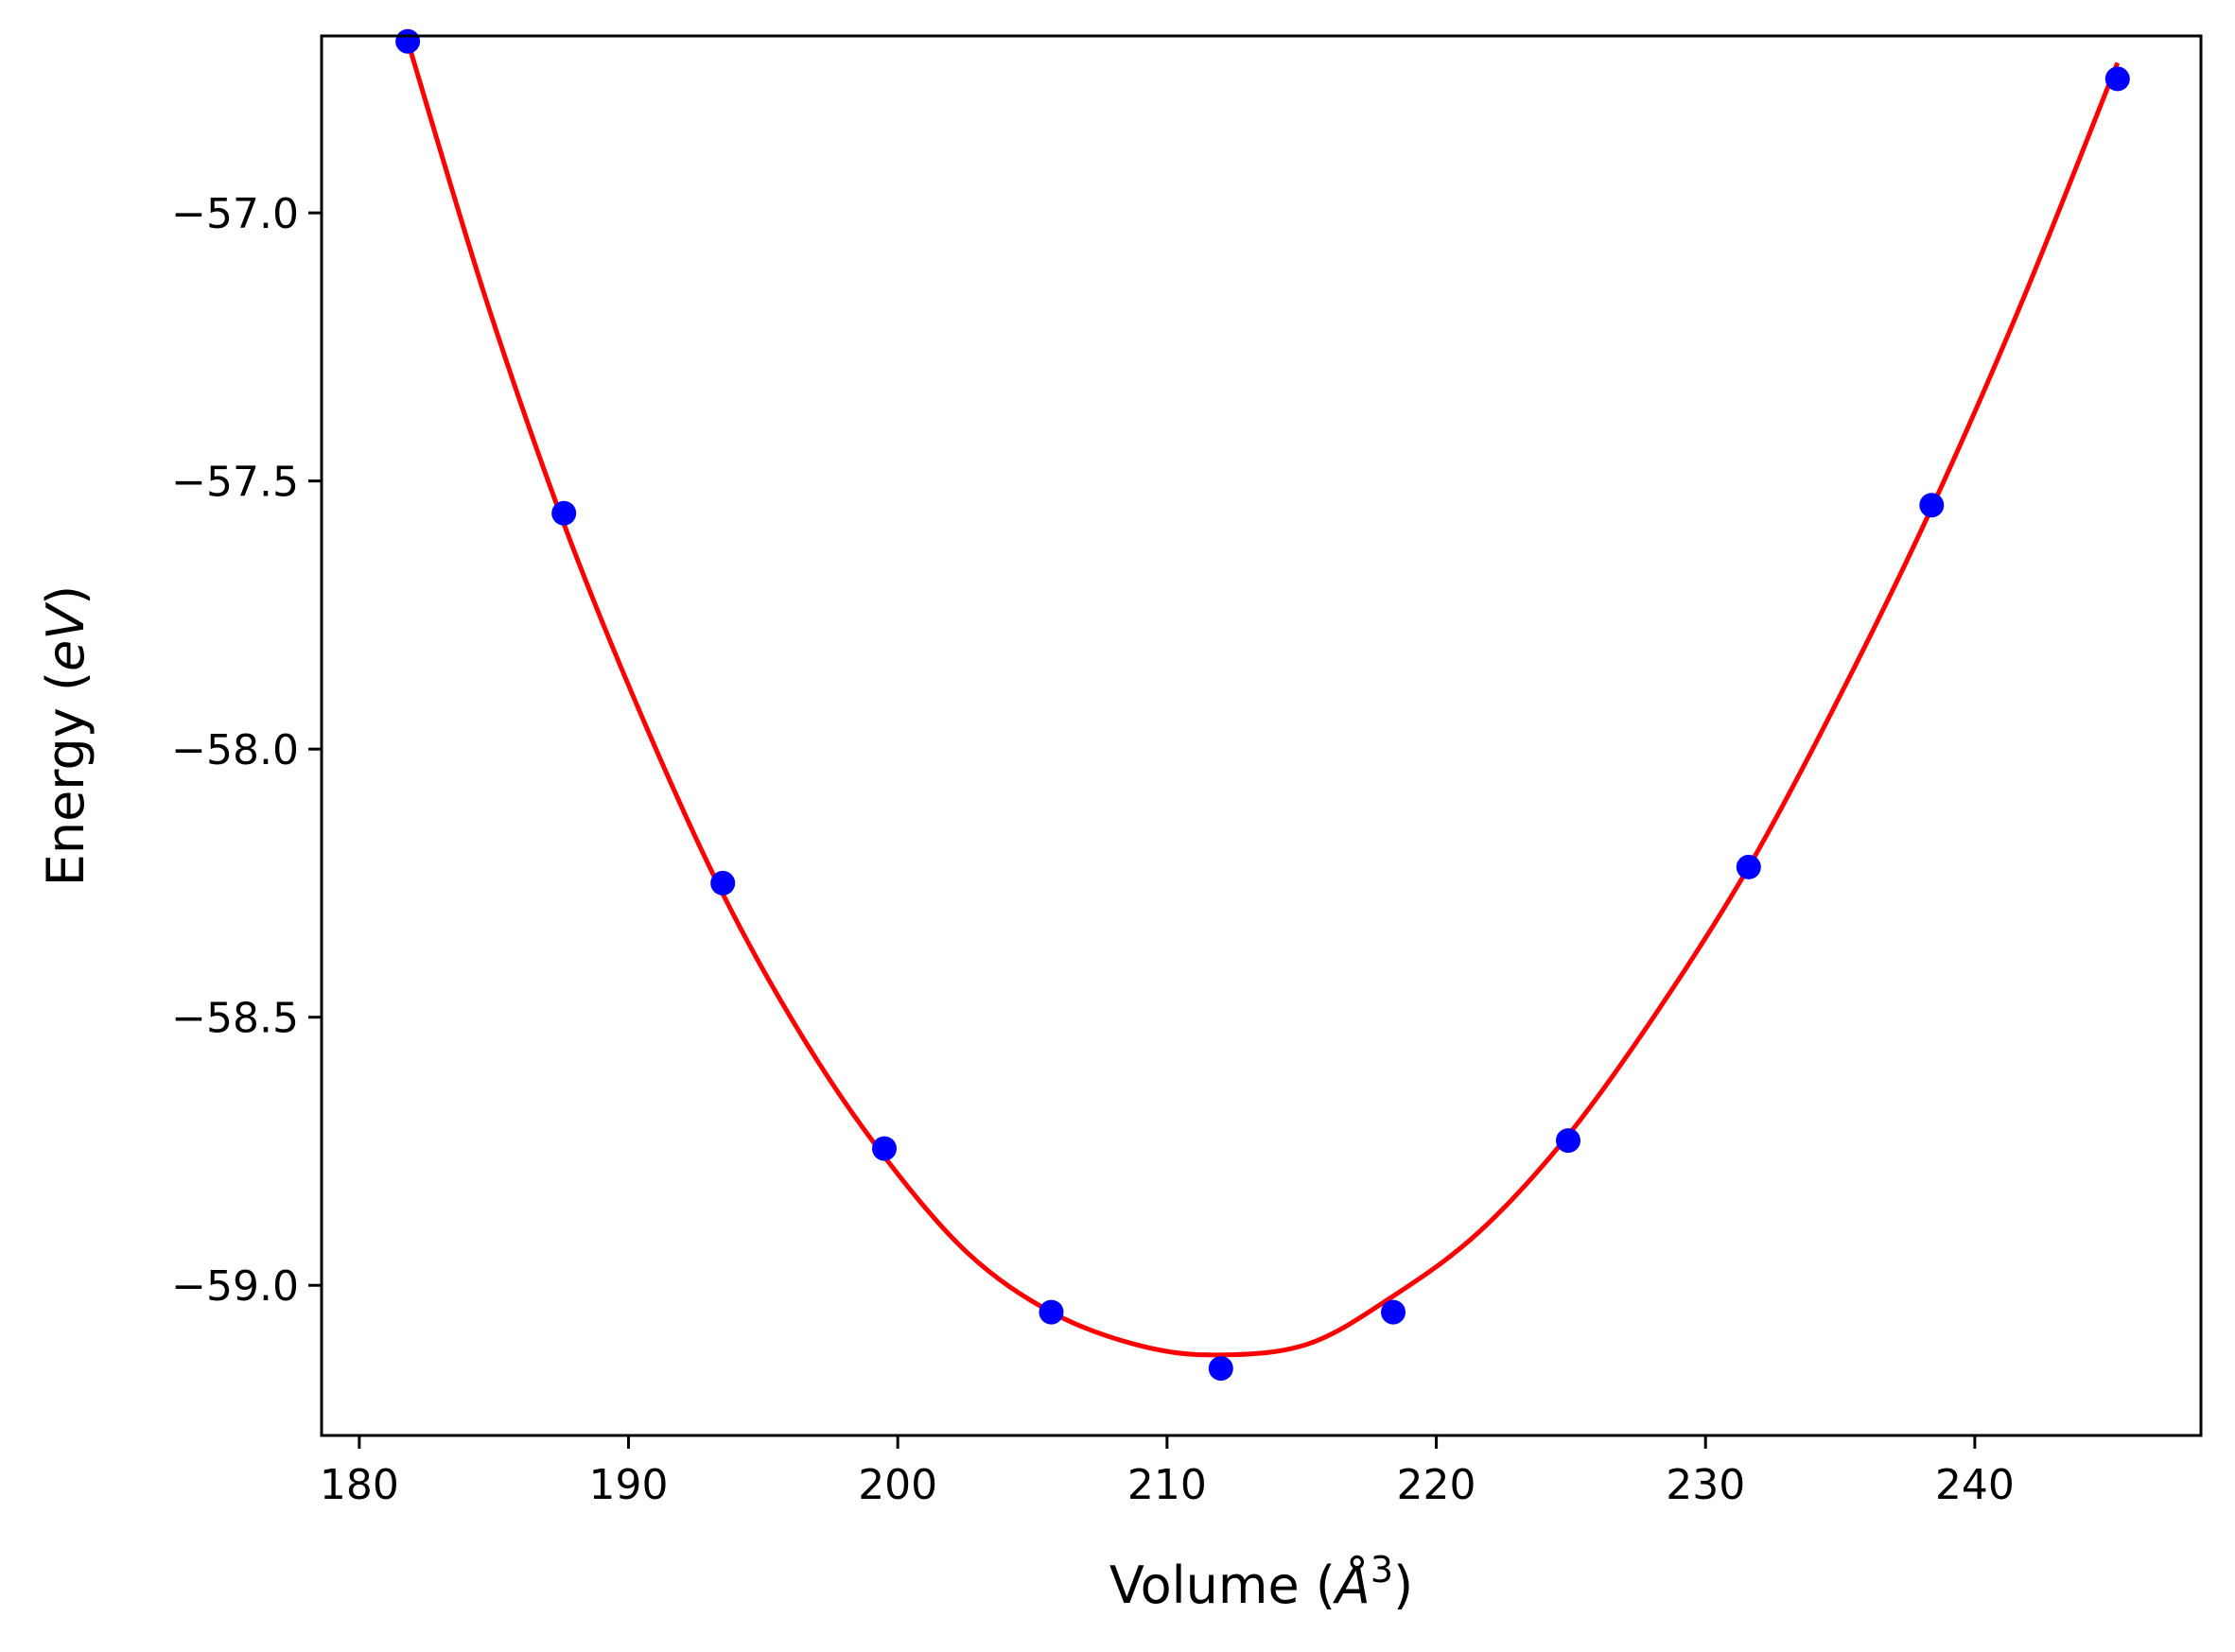  Describe the element at coordinates (235, 750) in the screenshot. I see `y-tick-label: −58.0` at that location.